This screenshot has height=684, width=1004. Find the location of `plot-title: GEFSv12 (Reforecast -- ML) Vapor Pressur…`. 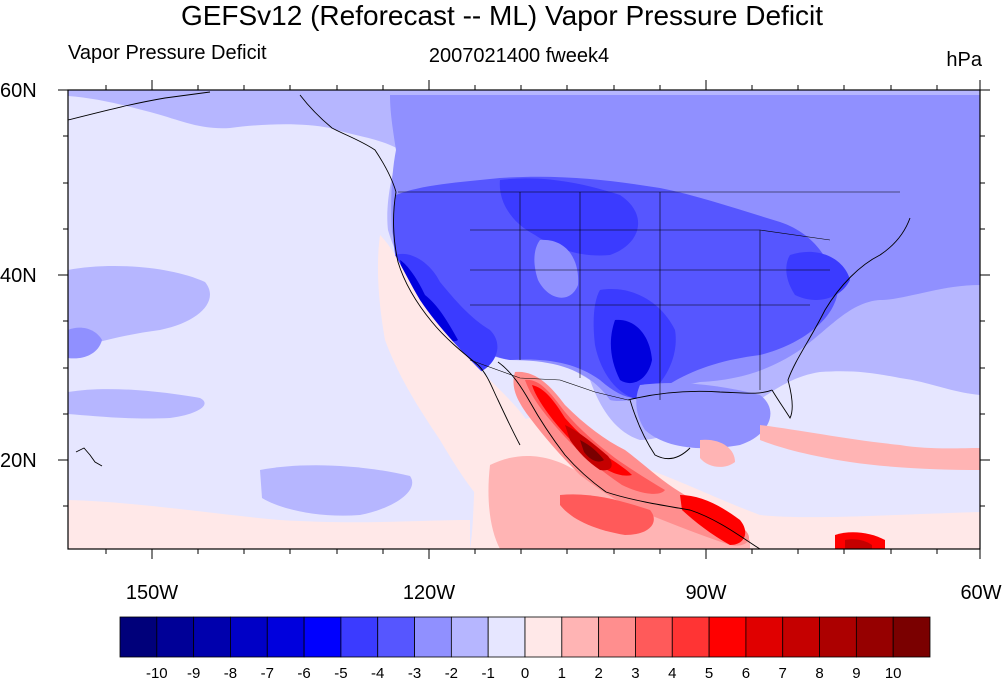

plot-title: GEFSv12 (Reforecast -- ML) Vapor Pressur… is located at coordinates (502, 15).